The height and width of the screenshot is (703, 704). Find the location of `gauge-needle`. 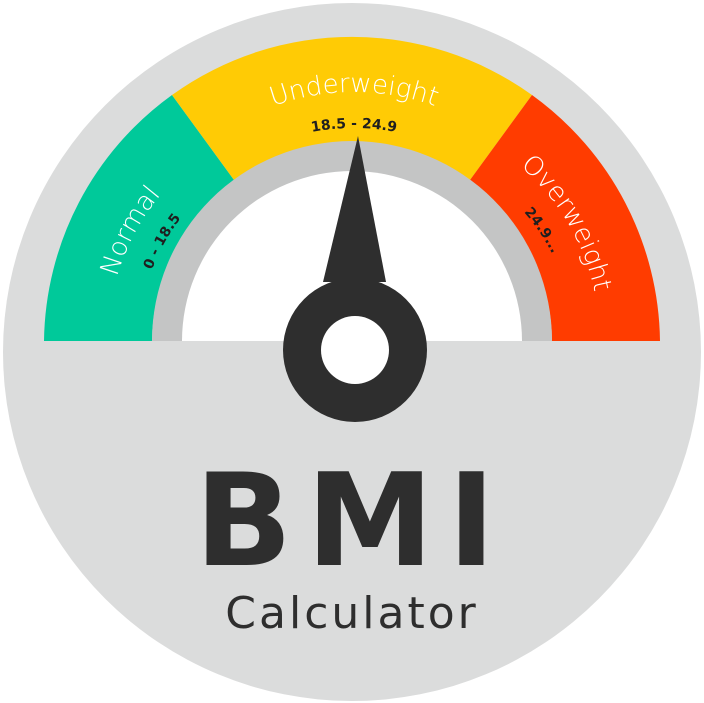

gauge-needle is located at coordinates (354, 209).